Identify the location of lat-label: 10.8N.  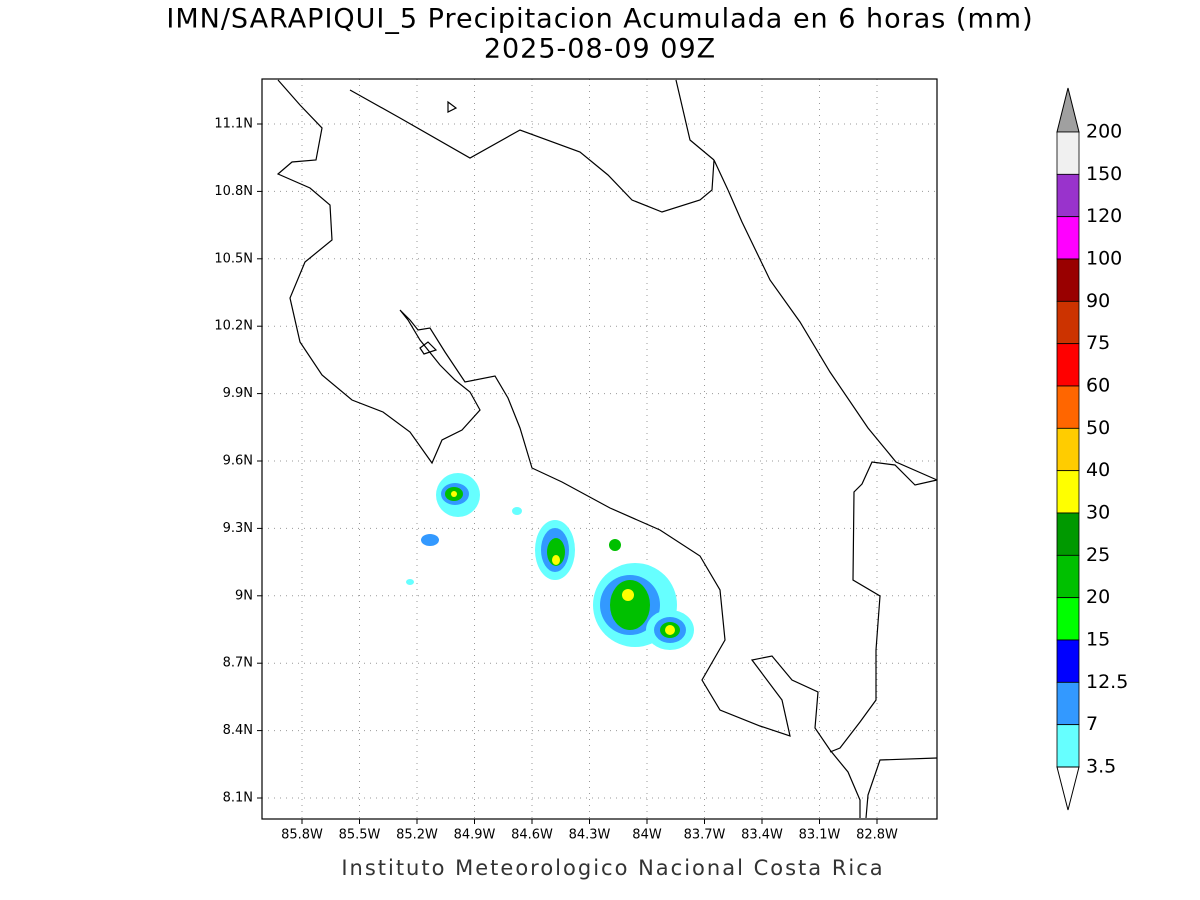
(233, 191).